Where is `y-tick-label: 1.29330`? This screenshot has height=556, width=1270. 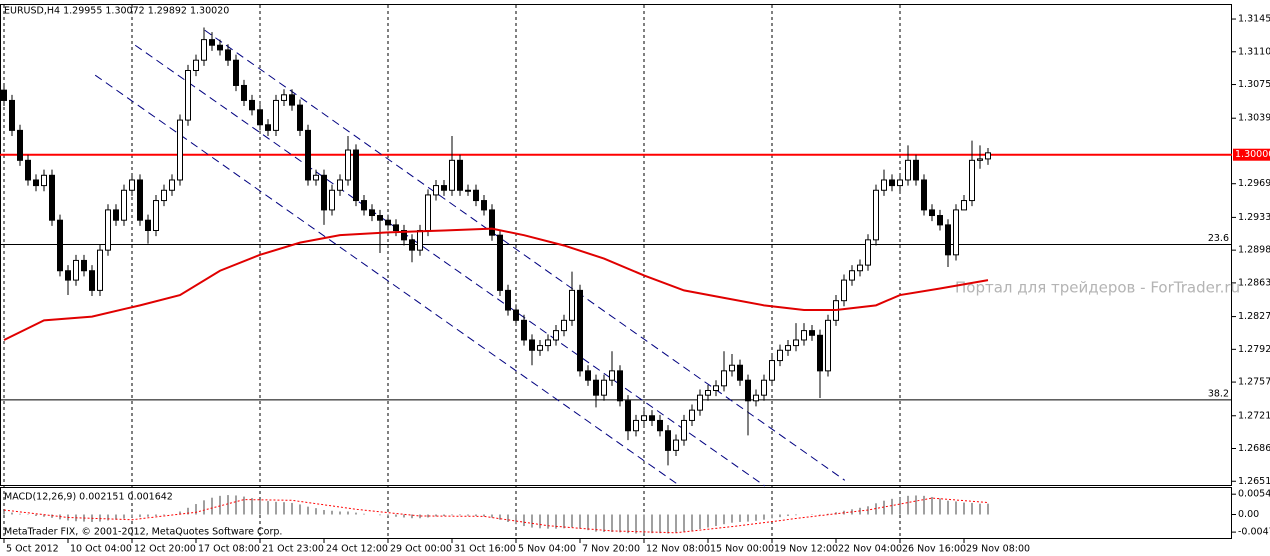 y-tick-label: 1.29330 is located at coordinates (1254, 217).